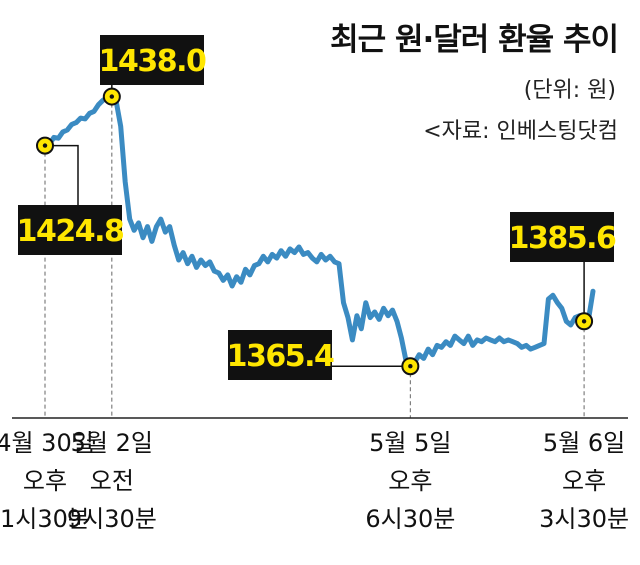 This screenshot has width=640, height=565. Describe the element at coordinates (112, 481) in the screenshot. I see `x-tick-label-1-2: 오전` at that location.